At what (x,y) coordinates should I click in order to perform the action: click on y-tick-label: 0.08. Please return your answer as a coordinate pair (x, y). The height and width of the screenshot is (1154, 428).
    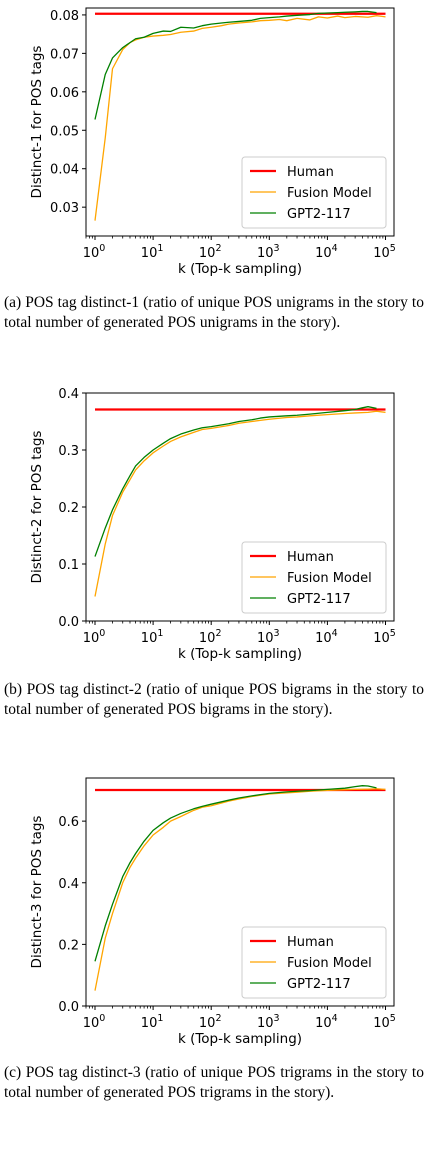
    Looking at the image, I should click on (64, 16).